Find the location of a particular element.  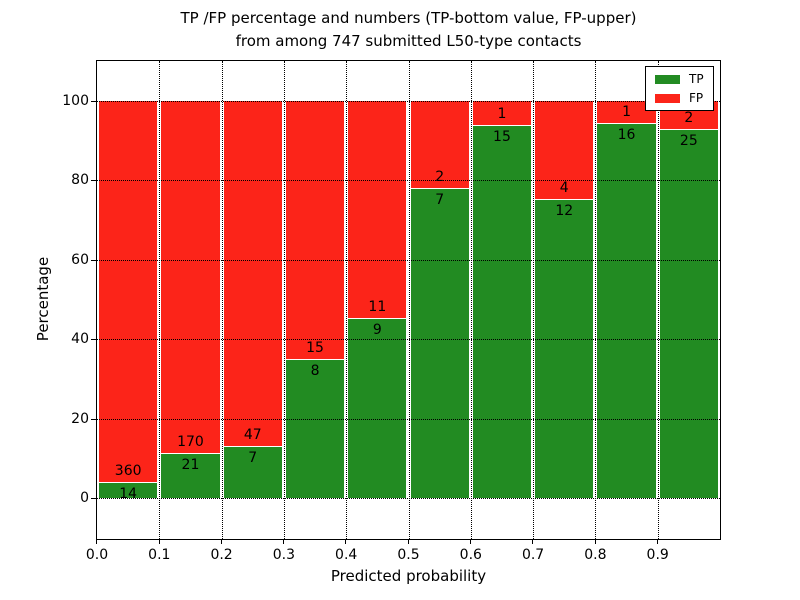

fp-color-swatch is located at coordinates (667, 98).